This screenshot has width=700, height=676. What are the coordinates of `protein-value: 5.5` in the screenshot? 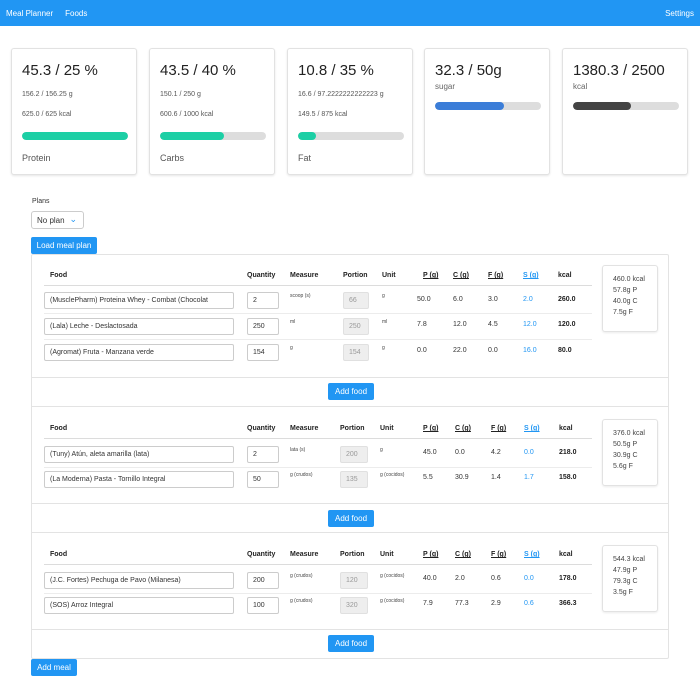 It's located at (428, 477).